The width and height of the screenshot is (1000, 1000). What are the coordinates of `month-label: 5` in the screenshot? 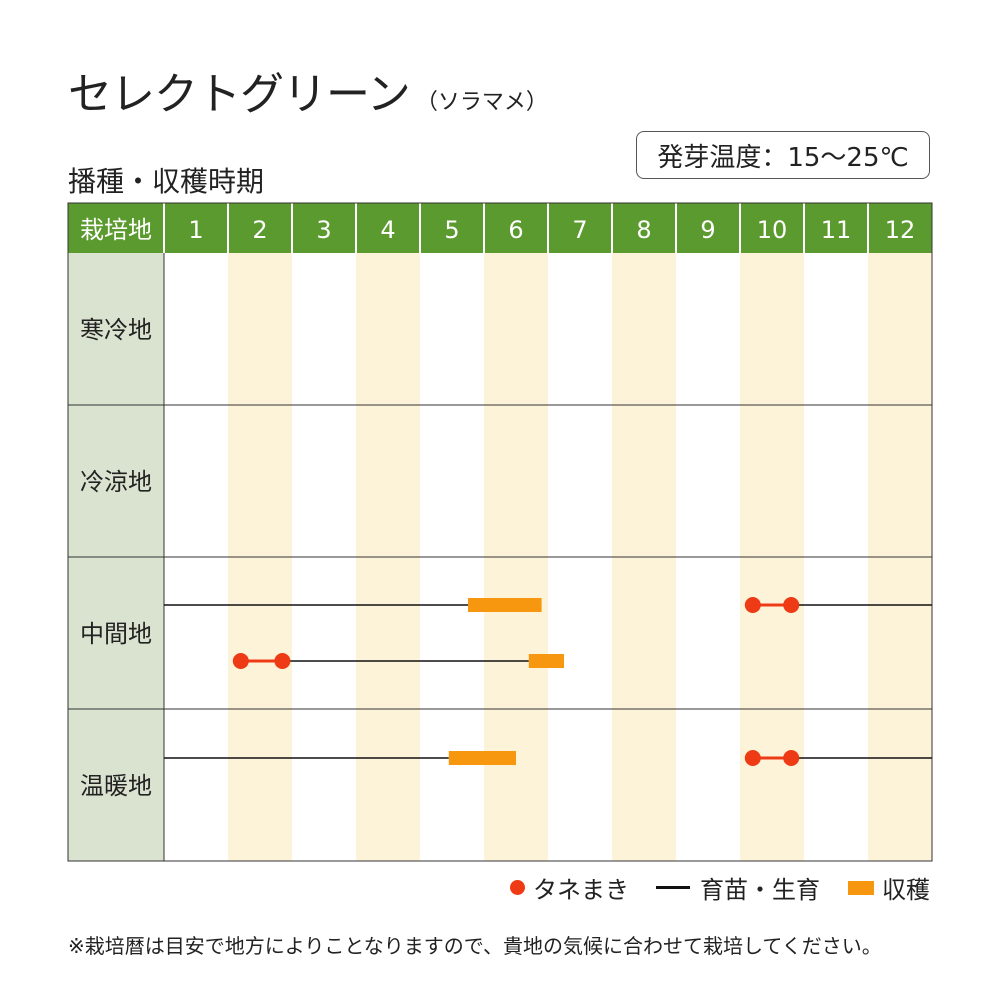 It's located at (451, 230).